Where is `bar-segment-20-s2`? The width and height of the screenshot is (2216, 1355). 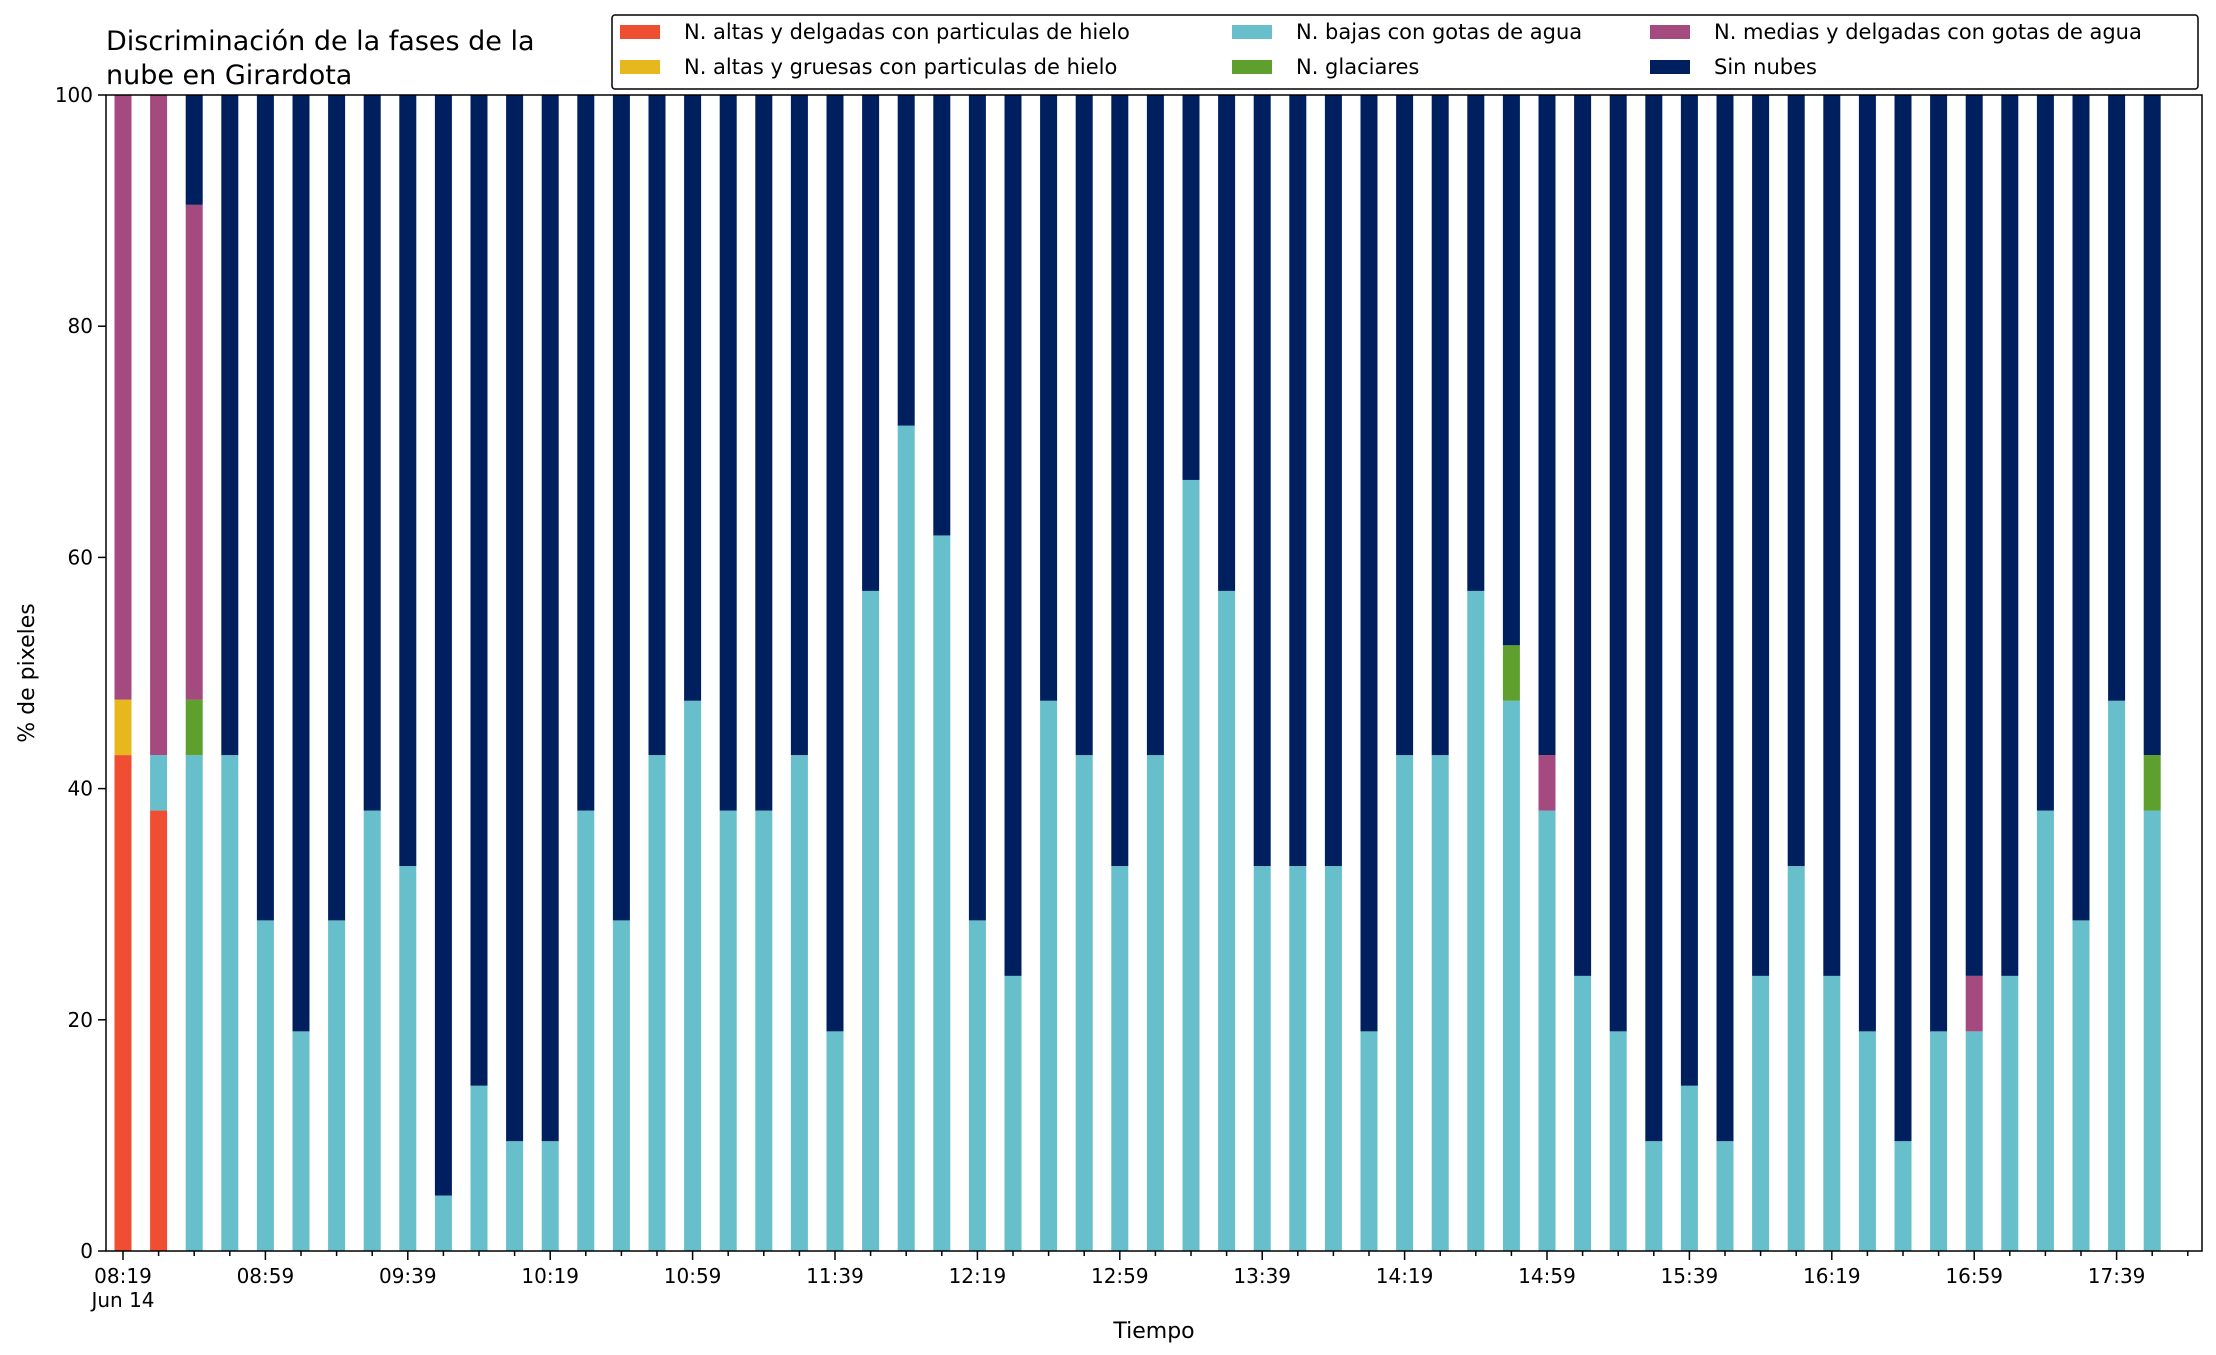 bar-segment-20-s2 is located at coordinates (835, 1141).